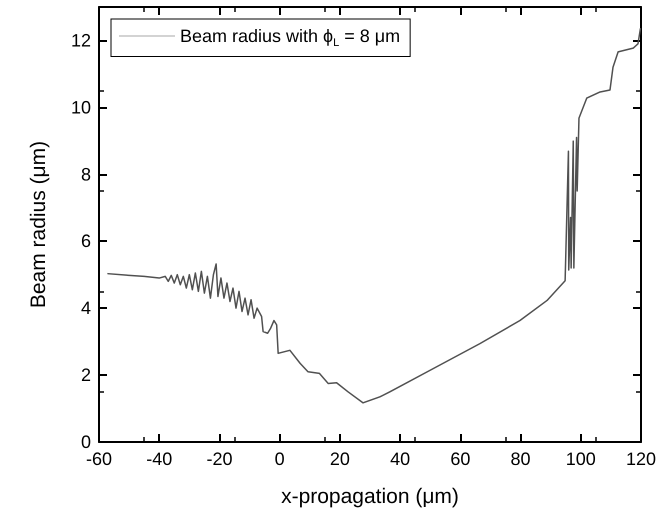  What do you see at coordinates (159, 459) in the screenshot?
I see `x-tick-label: -40` at bounding box center [159, 459].